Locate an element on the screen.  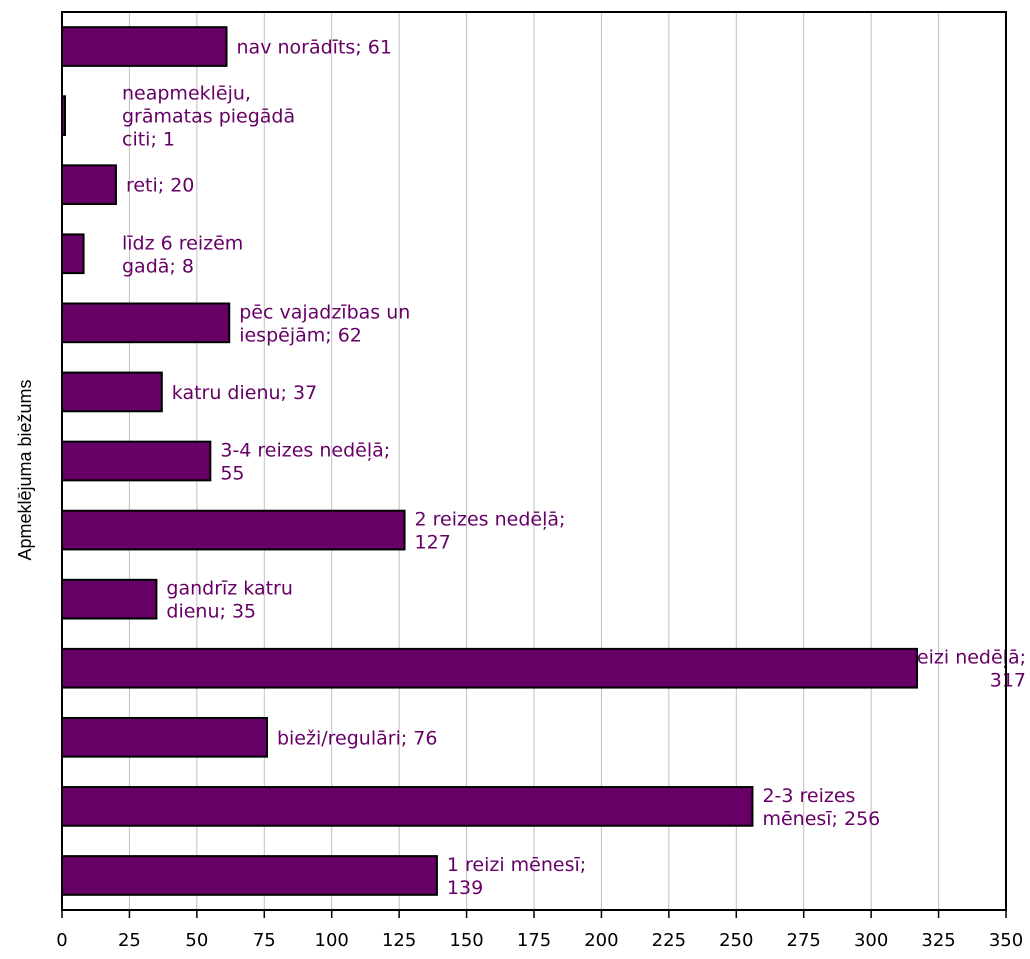
x-tick-label: 75 is located at coordinates (264, 940).